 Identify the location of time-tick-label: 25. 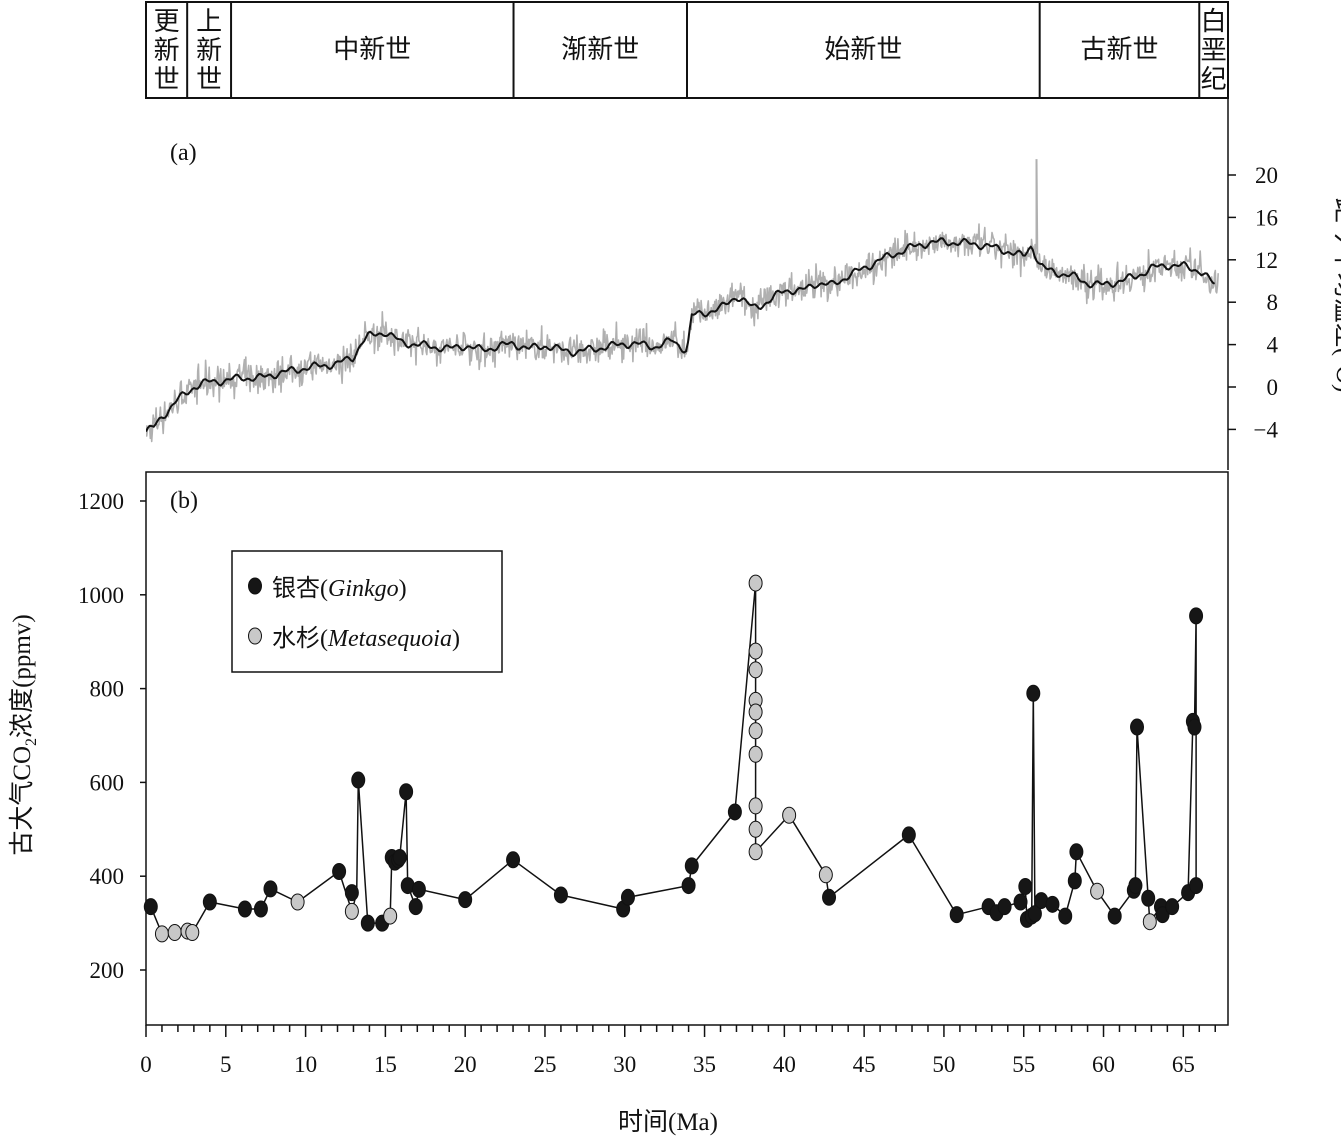
(544, 1064).